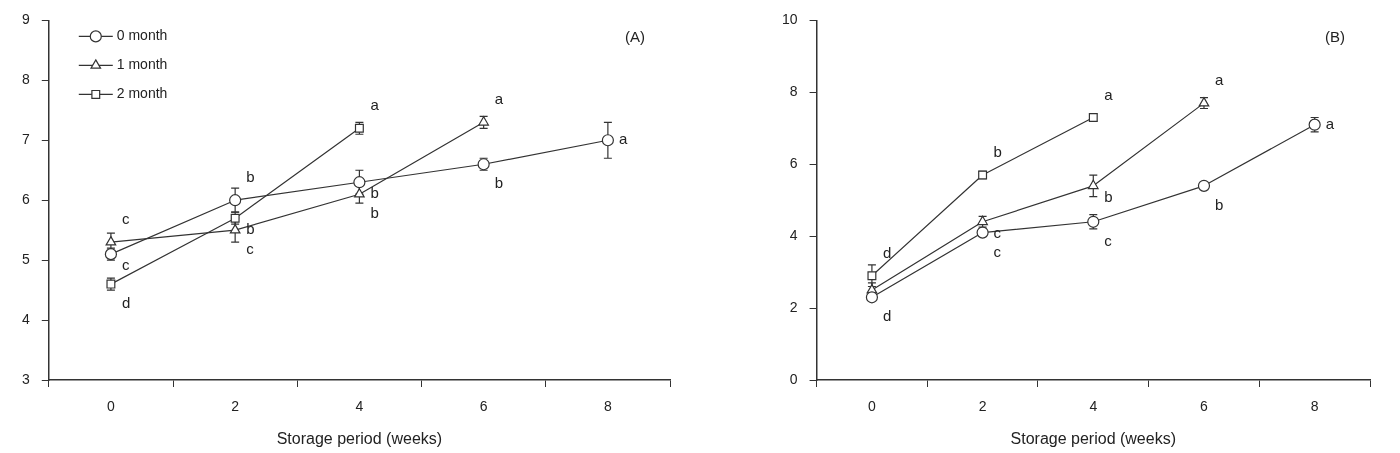  Describe the element at coordinates (635, 36) in the screenshot. I see `annotation: (A)` at that location.